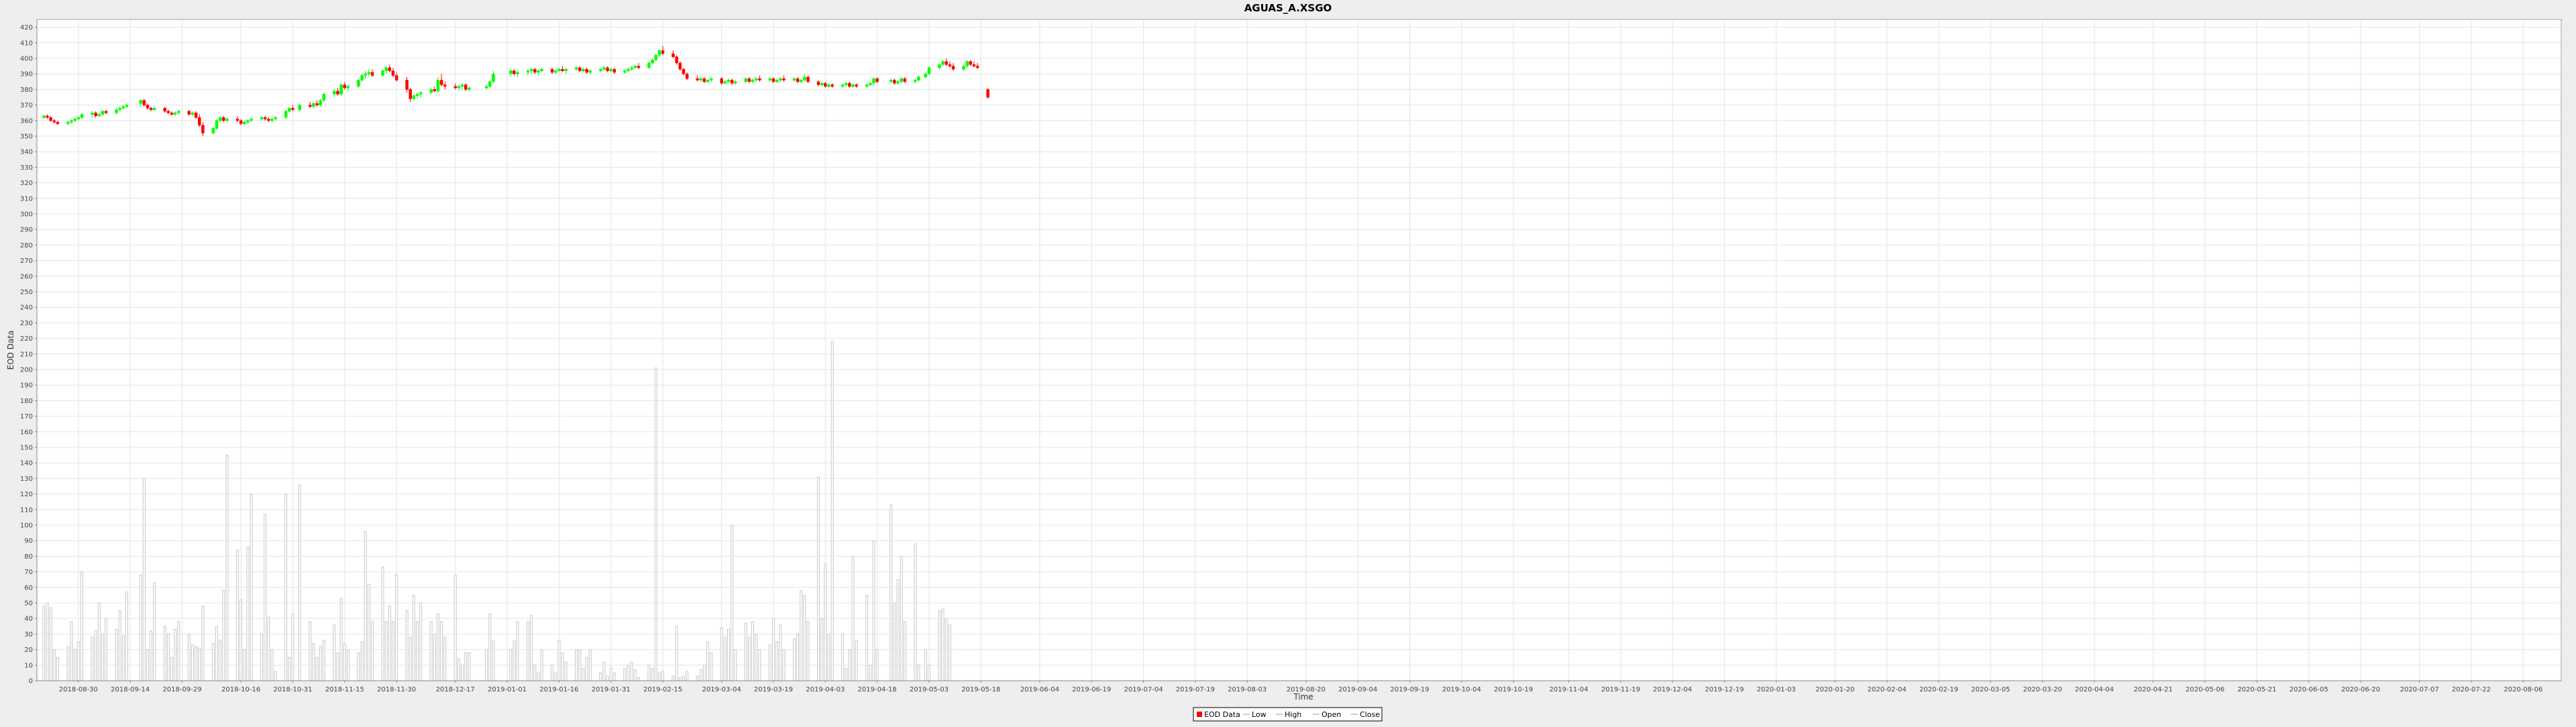  What do you see at coordinates (26, 261) in the screenshot?
I see `y-tick-label: 270` at bounding box center [26, 261].